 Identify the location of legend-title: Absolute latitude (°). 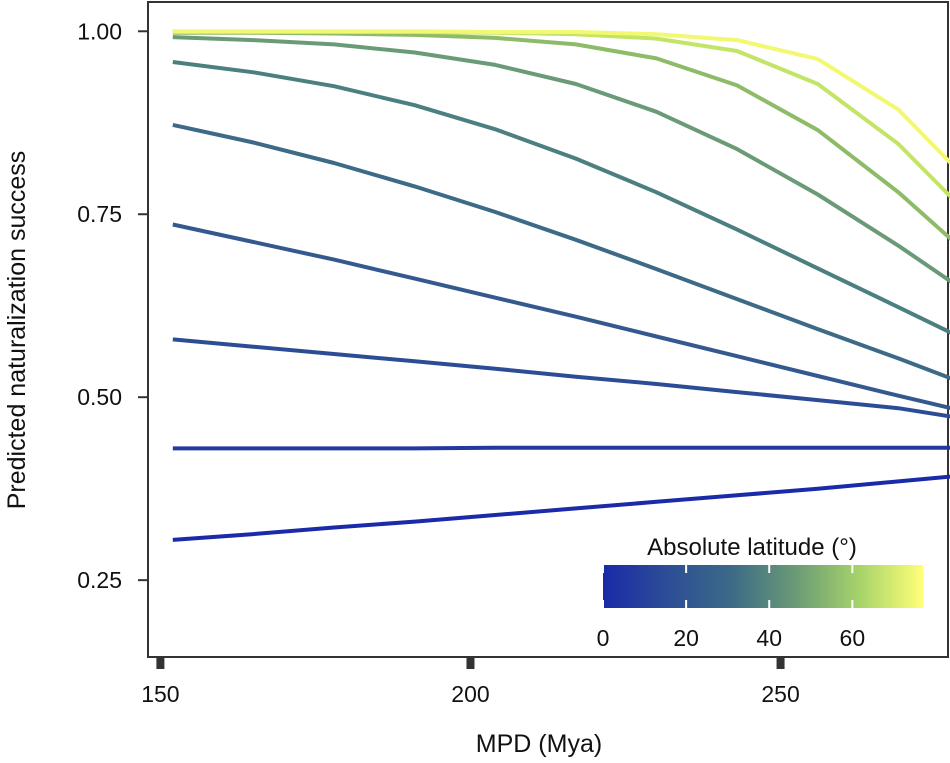
(752, 547).